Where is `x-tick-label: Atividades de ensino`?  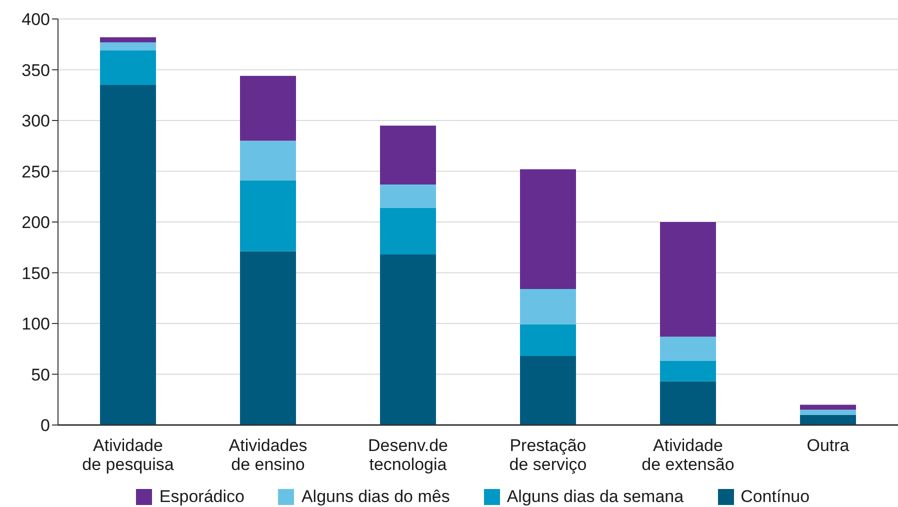
x-tick-label: Atividades de ensino is located at coordinates (268, 455).